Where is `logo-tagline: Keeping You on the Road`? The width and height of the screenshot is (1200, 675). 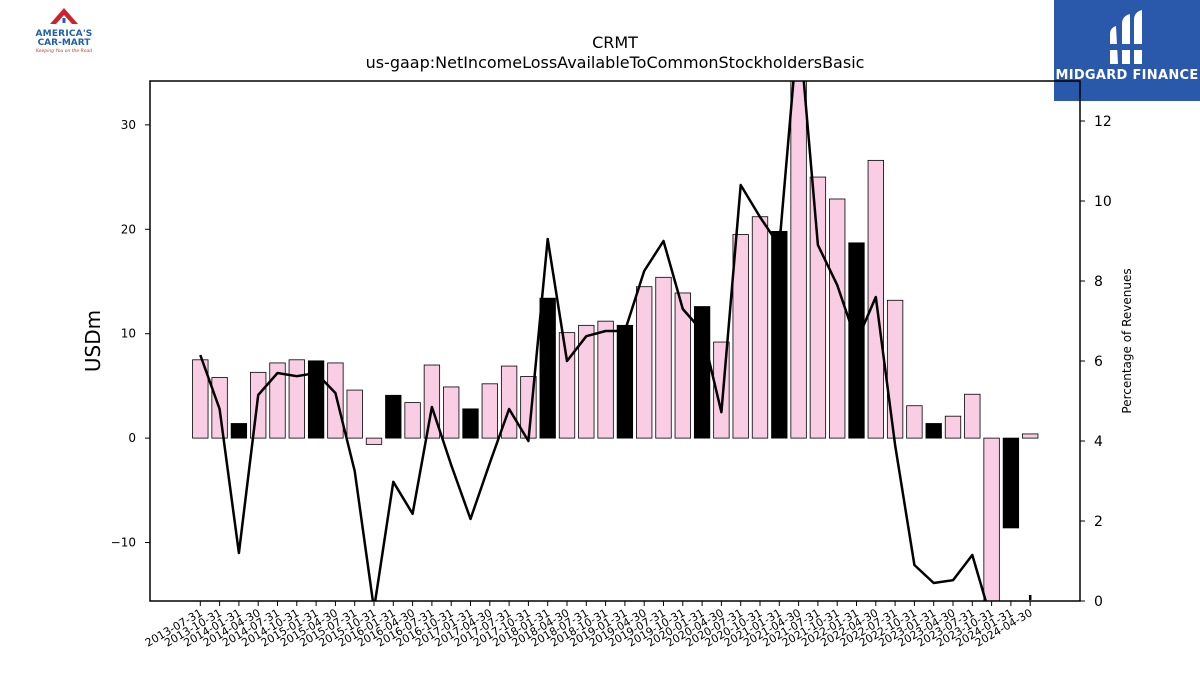
logo-tagline: Keeping You on the Road is located at coordinates (64, 51).